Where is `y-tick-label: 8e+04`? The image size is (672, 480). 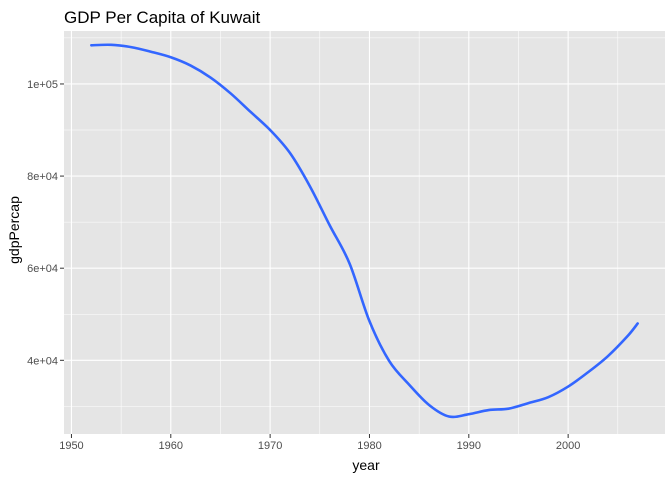
y-tick-label: 8e+04 is located at coordinates (42, 177).